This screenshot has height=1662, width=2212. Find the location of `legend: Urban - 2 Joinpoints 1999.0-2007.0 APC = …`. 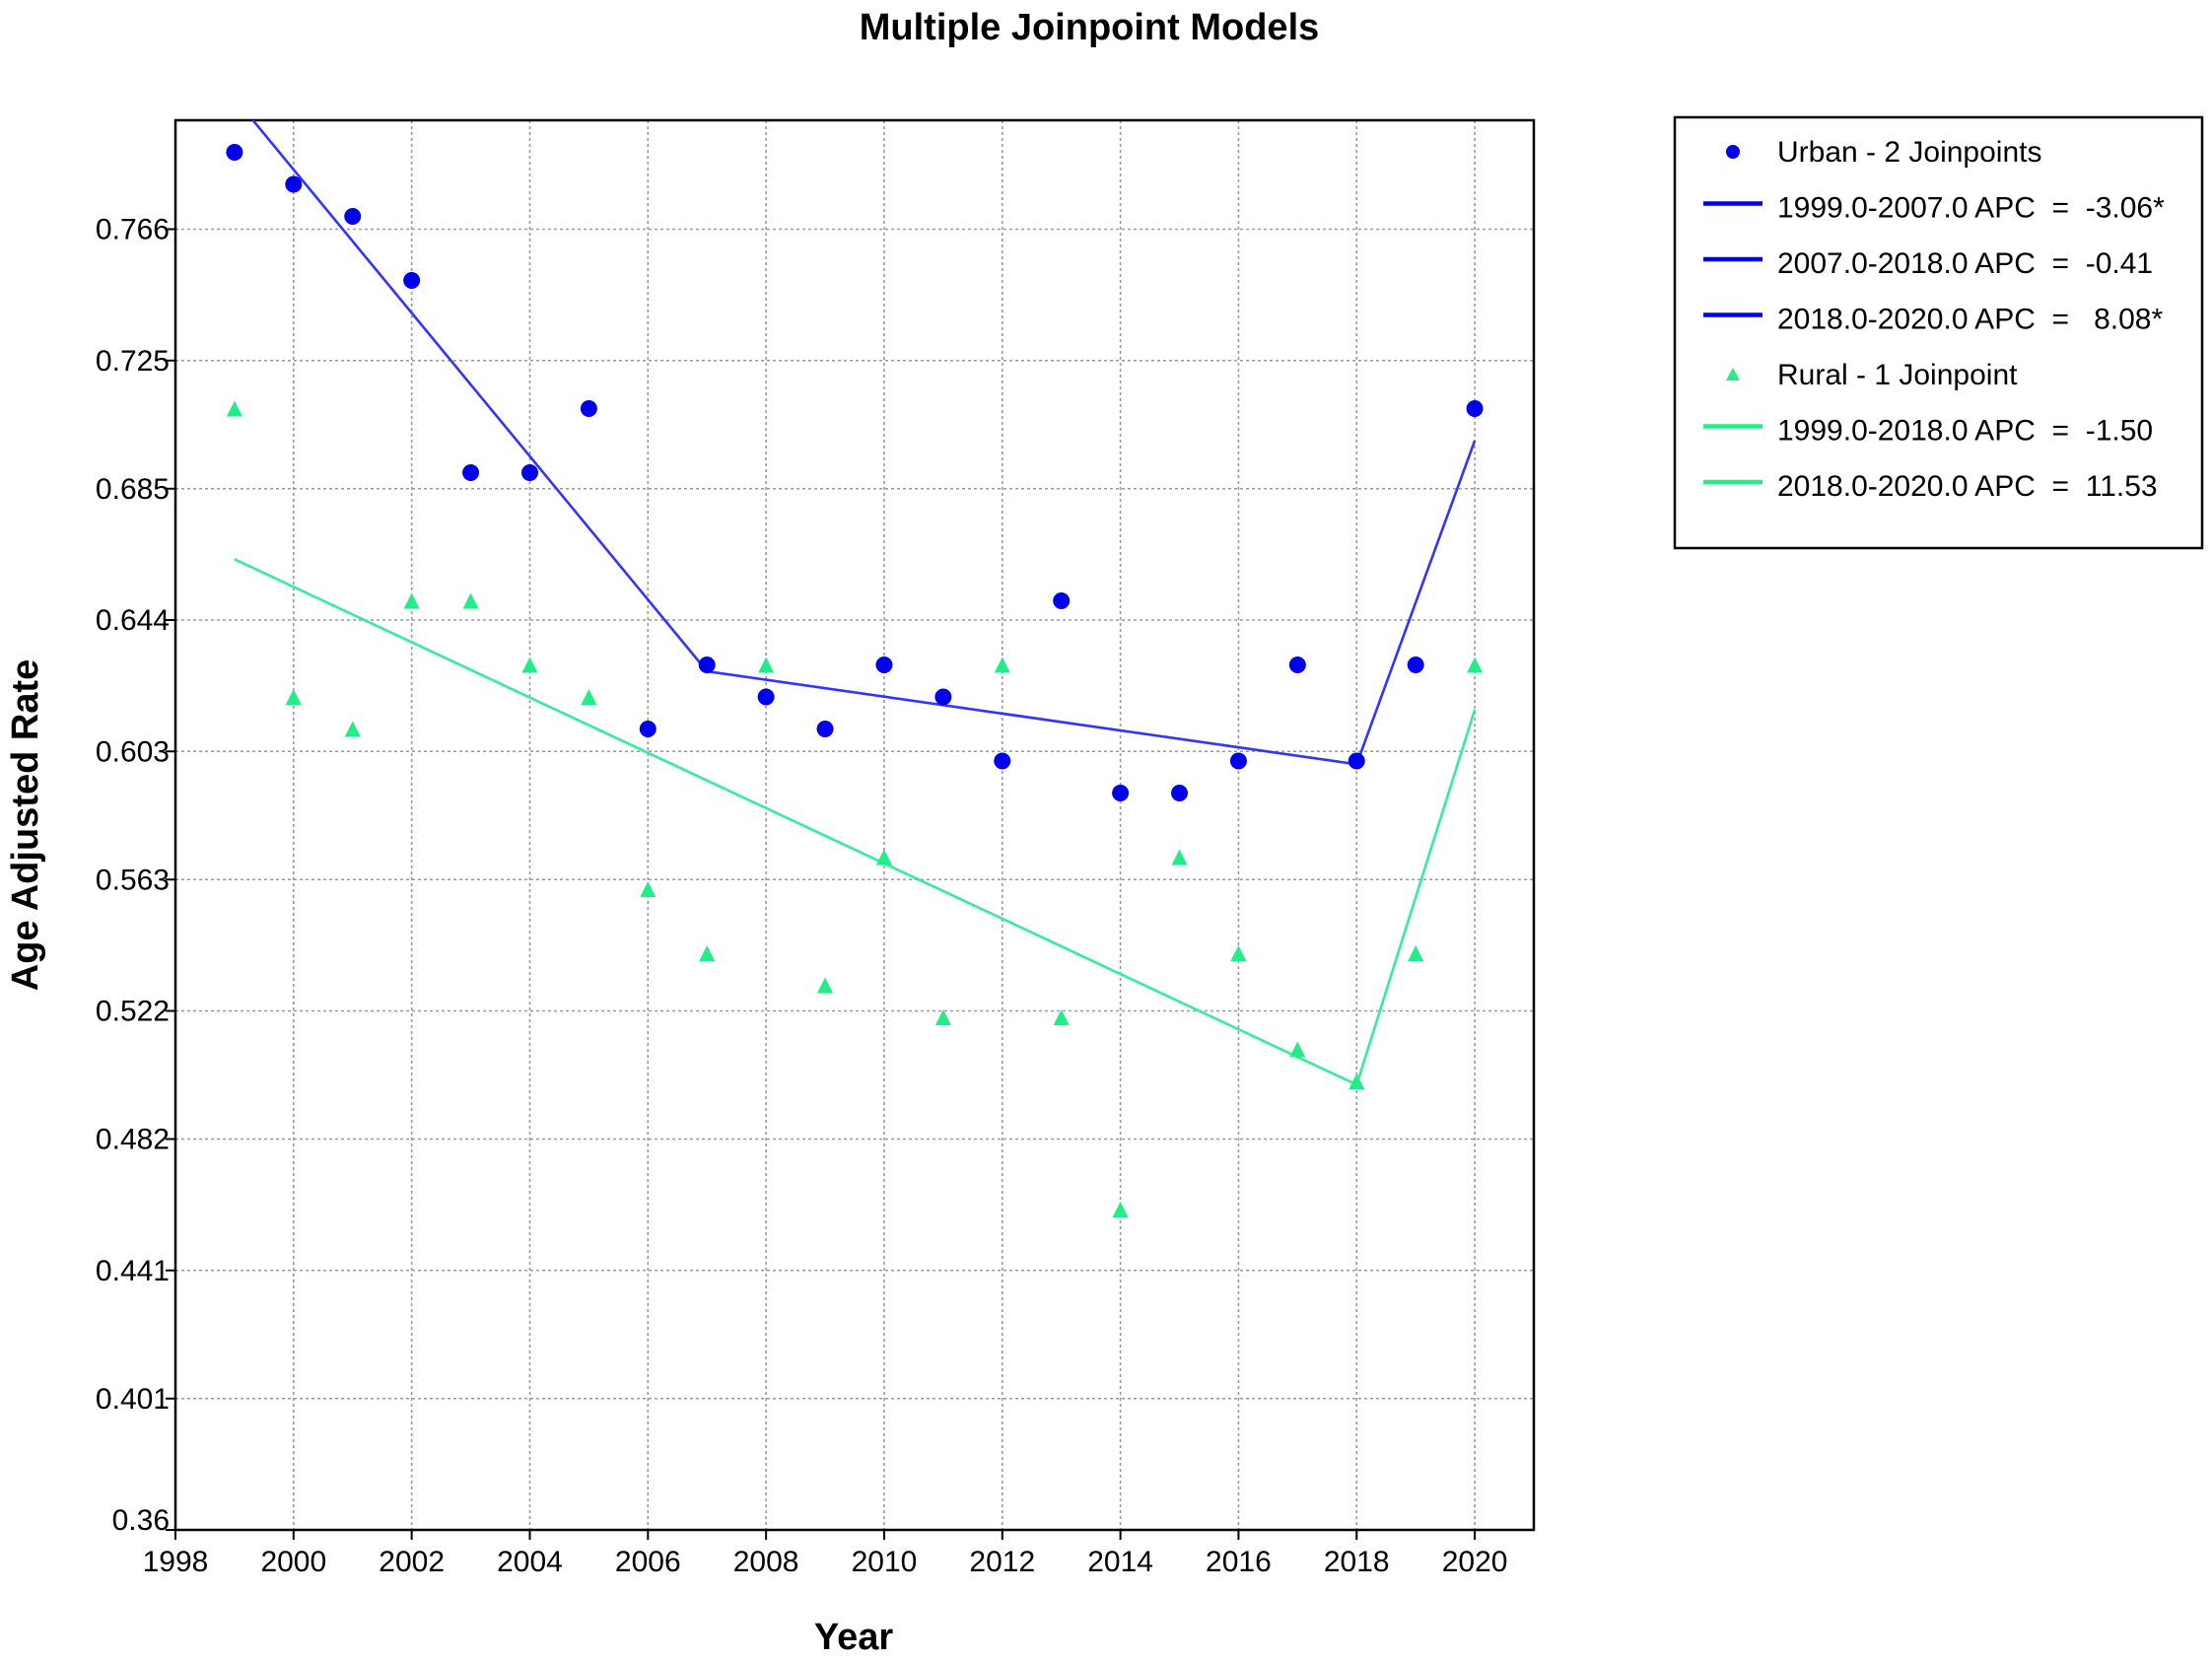

legend: Urban - 2 Joinpoints 1999.0-2007.0 APC = … is located at coordinates (1938, 332).